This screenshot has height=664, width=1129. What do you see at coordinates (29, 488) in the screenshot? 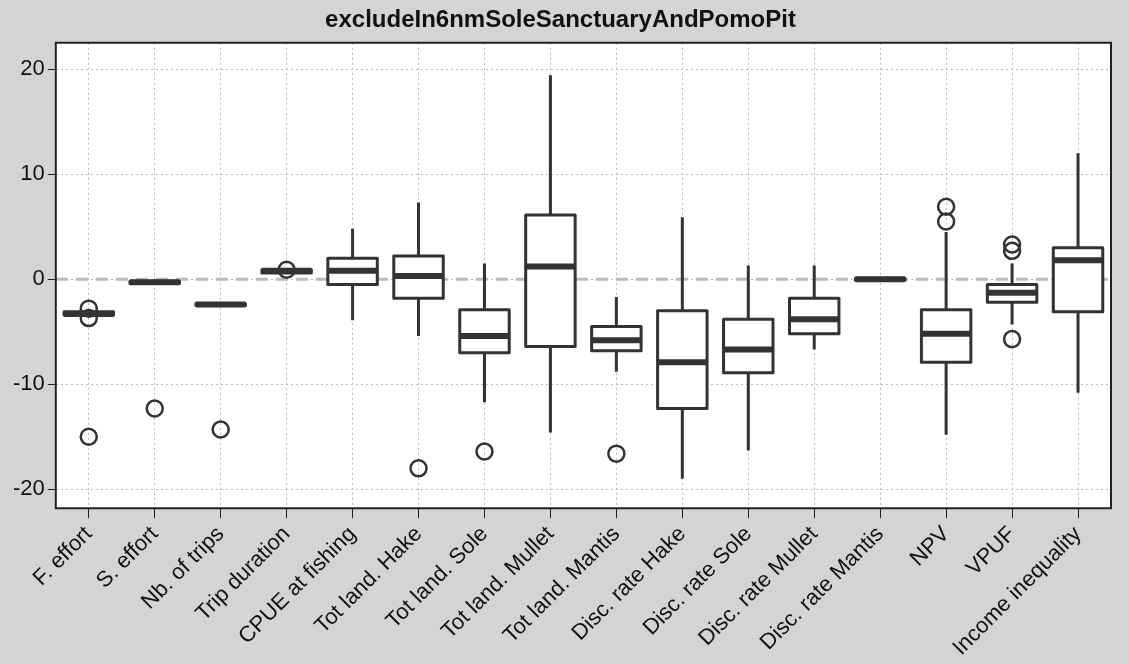
I see `y-tick-label: -20` at bounding box center [29, 488].